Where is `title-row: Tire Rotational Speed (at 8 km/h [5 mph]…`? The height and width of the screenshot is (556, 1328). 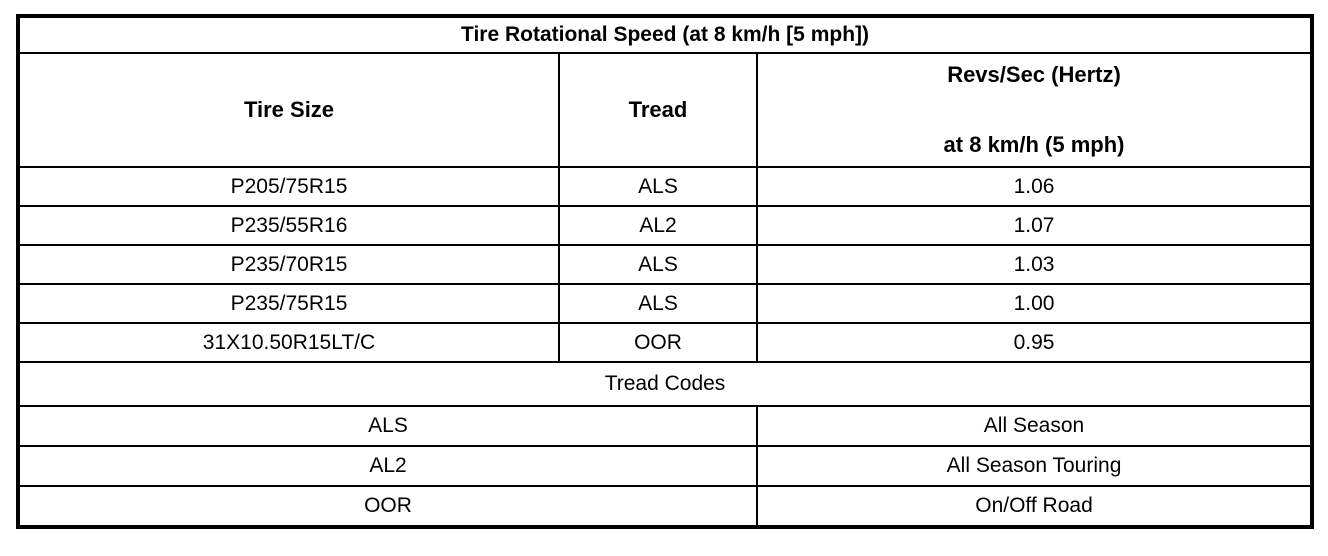 title-row: Tire Rotational Speed (at 8 km/h [5 mph]… is located at coordinates (665, 34).